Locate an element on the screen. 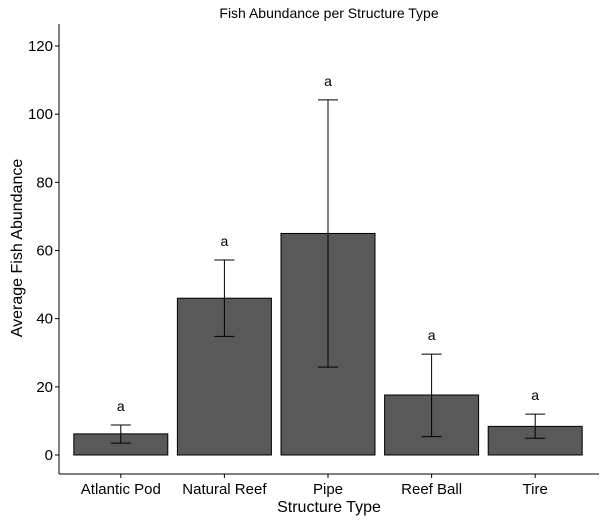 The width and height of the screenshot is (607, 525). x-tick-label: Natural Reef is located at coordinates (224, 489).